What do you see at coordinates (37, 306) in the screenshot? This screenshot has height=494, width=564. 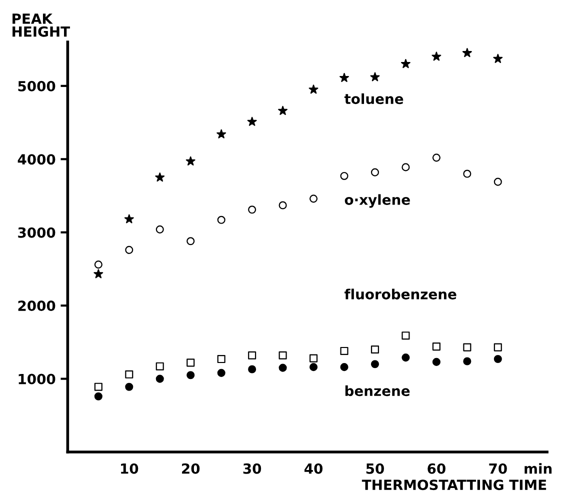 I see `y-tick-label: 2000` at bounding box center [37, 306].